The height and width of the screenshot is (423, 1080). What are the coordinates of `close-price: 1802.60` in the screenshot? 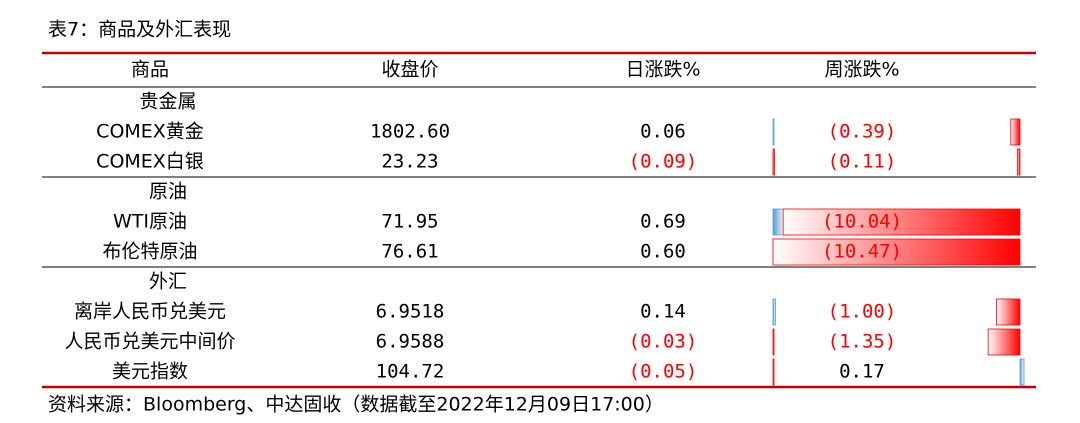 It's located at (410, 132).